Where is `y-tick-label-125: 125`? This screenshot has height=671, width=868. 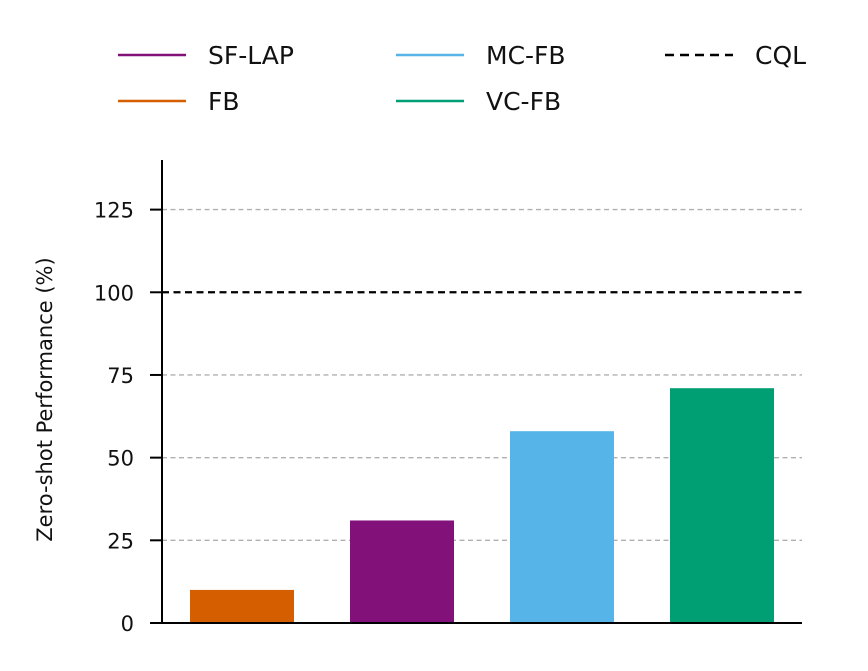
y-tick-label-125: 125 is located at coordinates (114, 211).